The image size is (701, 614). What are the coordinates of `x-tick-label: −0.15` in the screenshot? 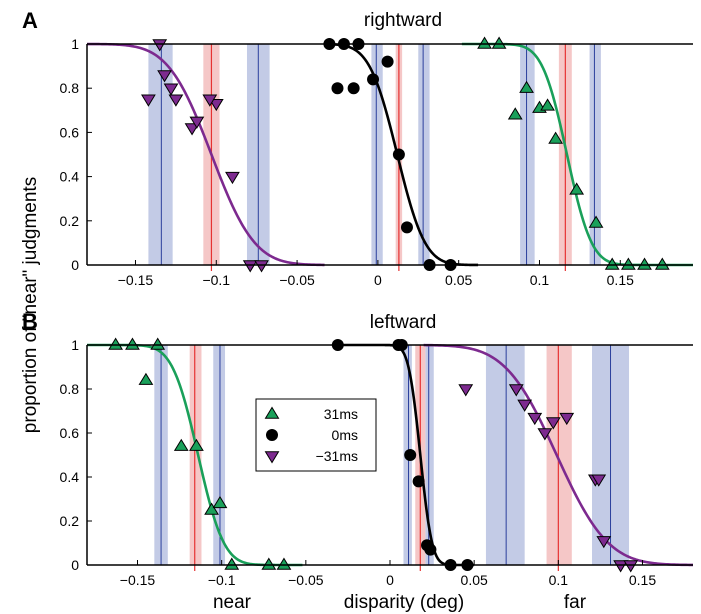 It's located at (136, 280).